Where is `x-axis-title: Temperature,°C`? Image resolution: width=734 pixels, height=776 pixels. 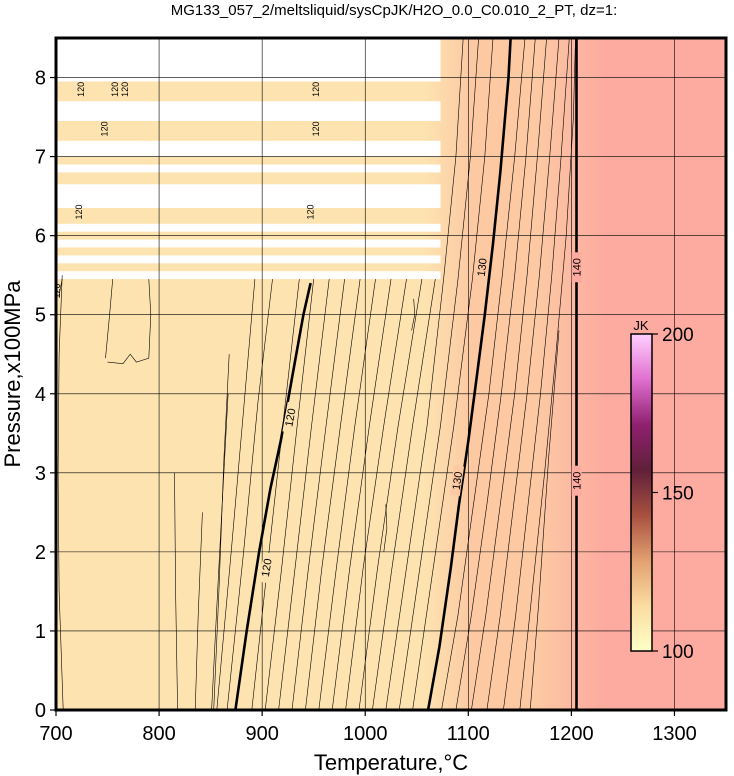
x-axis-title: Temperature,°C is located at coordinates (391, 762).